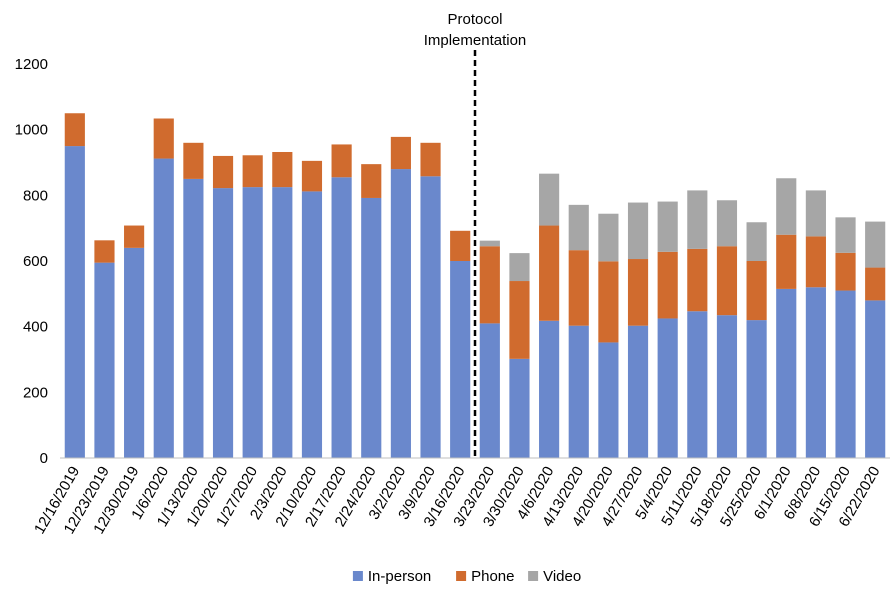 This screenshot has width=895, height=591. I want to click on y-tick-label: 600, so click(35, 261).